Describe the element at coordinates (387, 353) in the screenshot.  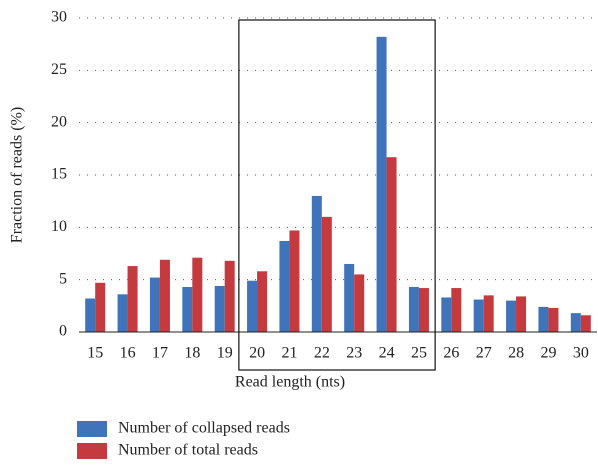
I see `x-tick-label: 24` at that location.